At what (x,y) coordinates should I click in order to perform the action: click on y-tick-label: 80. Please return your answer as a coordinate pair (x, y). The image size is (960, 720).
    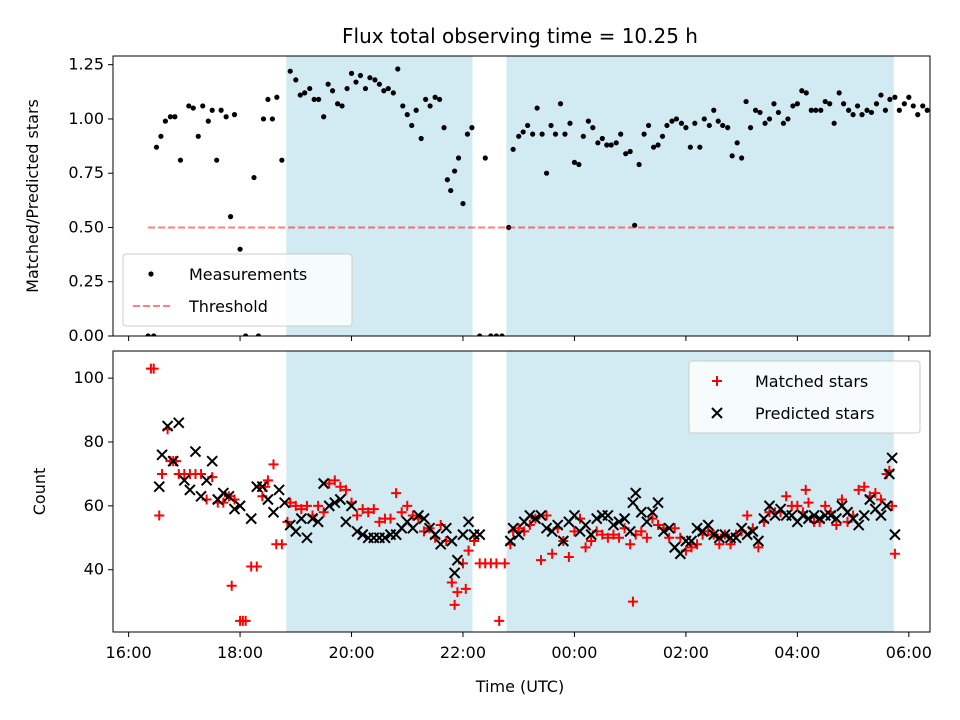
    Looking at the image, I should click on (94, 441).